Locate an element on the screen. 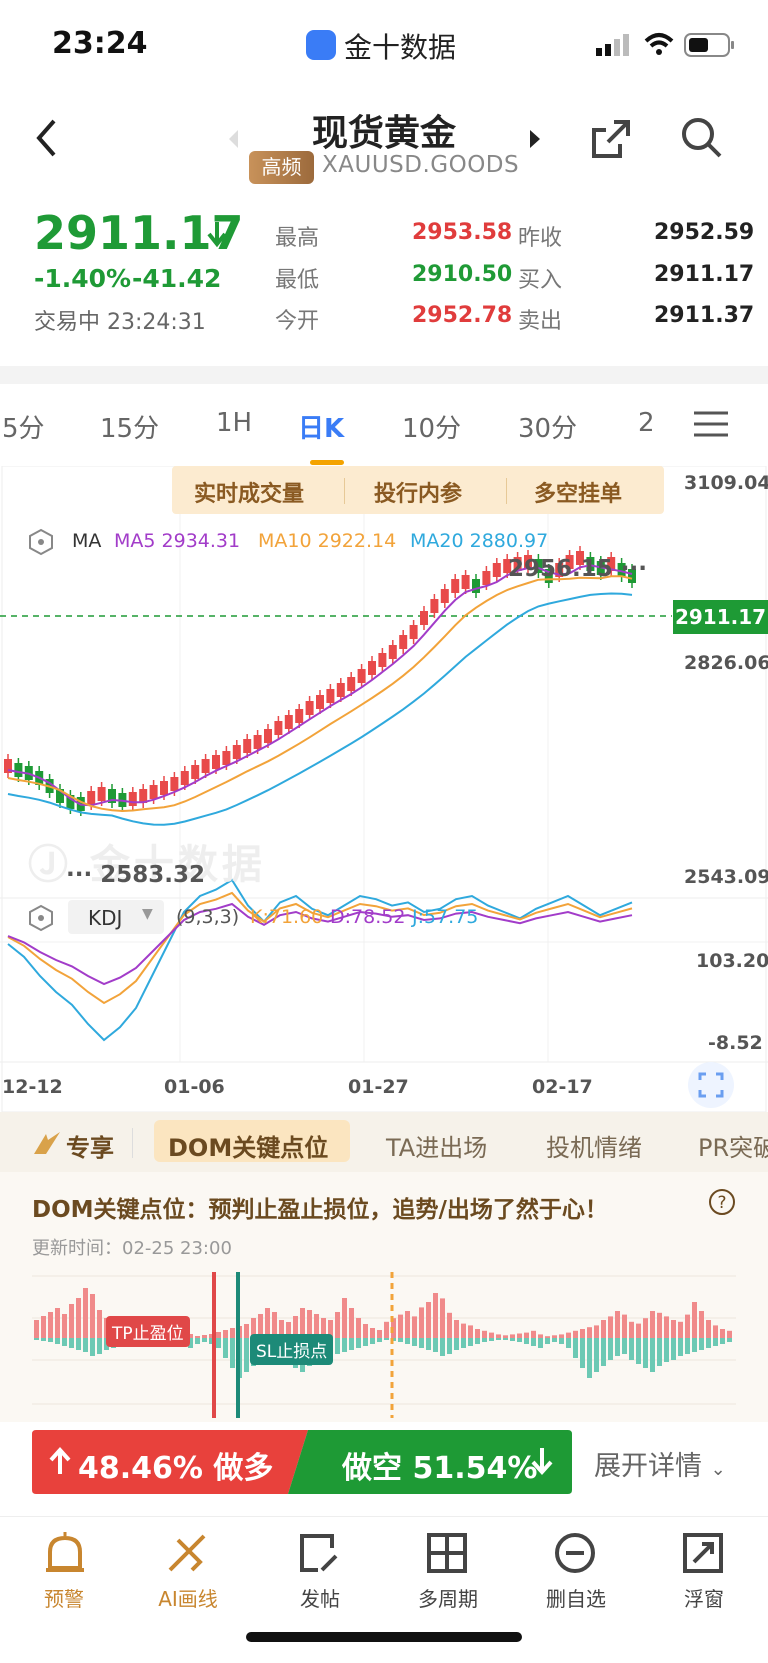 The image size is (768, 1663). tab-sentiment: 投机情绪 is located at coordinates (594, 1148).